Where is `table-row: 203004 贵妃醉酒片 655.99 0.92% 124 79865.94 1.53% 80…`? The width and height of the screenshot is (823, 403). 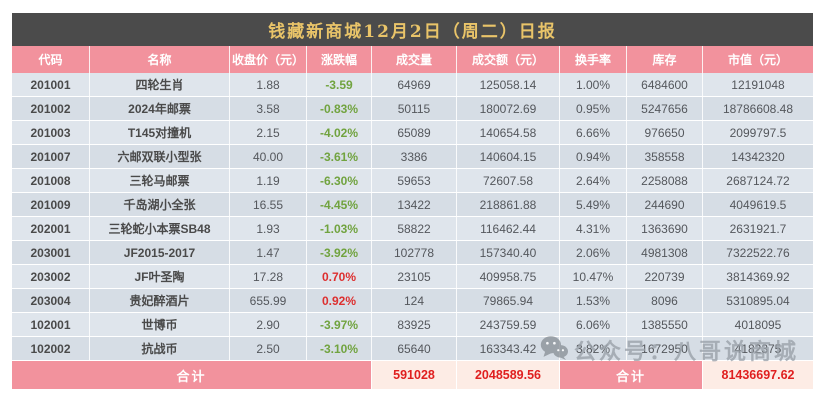 table-row: 203004 贵妃醉酒片 655.99 0.92% 124 79865.94 1.53% 80… is located at coordinates (412, 301).